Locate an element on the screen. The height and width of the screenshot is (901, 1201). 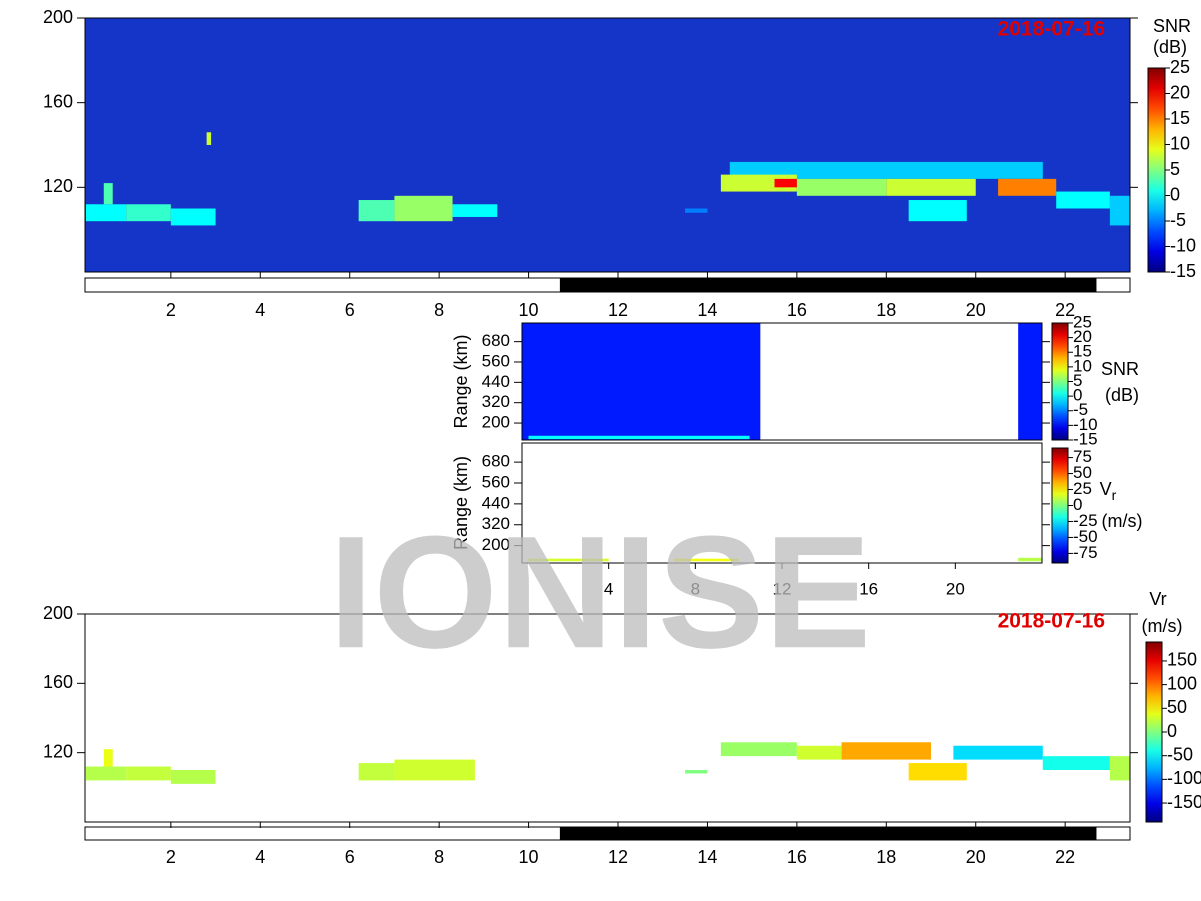
colorbar-label: SNR is located at coordinates (1172, 26).